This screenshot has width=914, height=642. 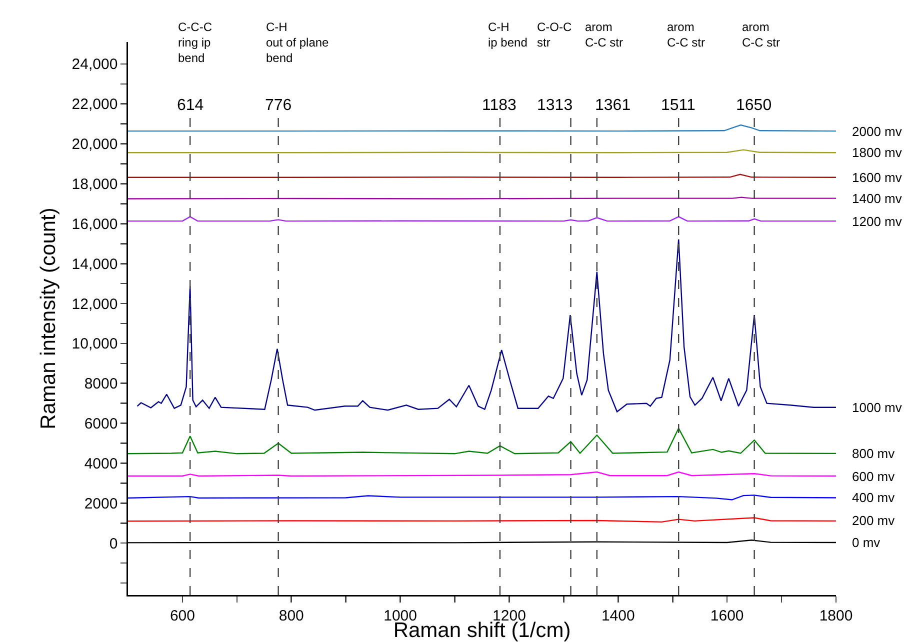 I want to click on series-label: 2000 mv, so click(x=877, y=131).